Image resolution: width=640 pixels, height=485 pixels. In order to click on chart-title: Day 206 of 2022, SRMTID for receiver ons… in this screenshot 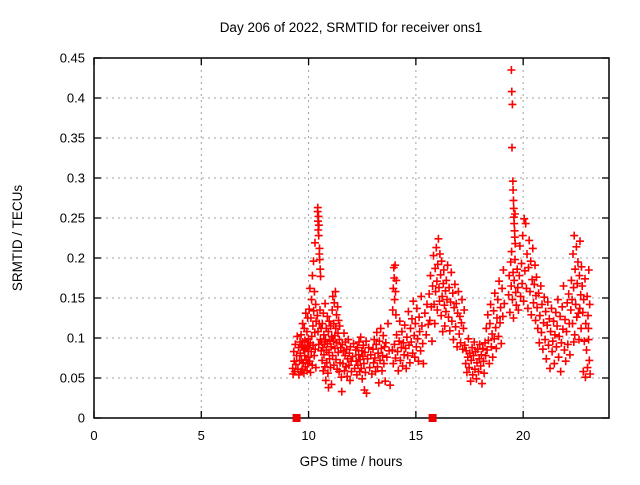, I will do `click(351, 27)`.